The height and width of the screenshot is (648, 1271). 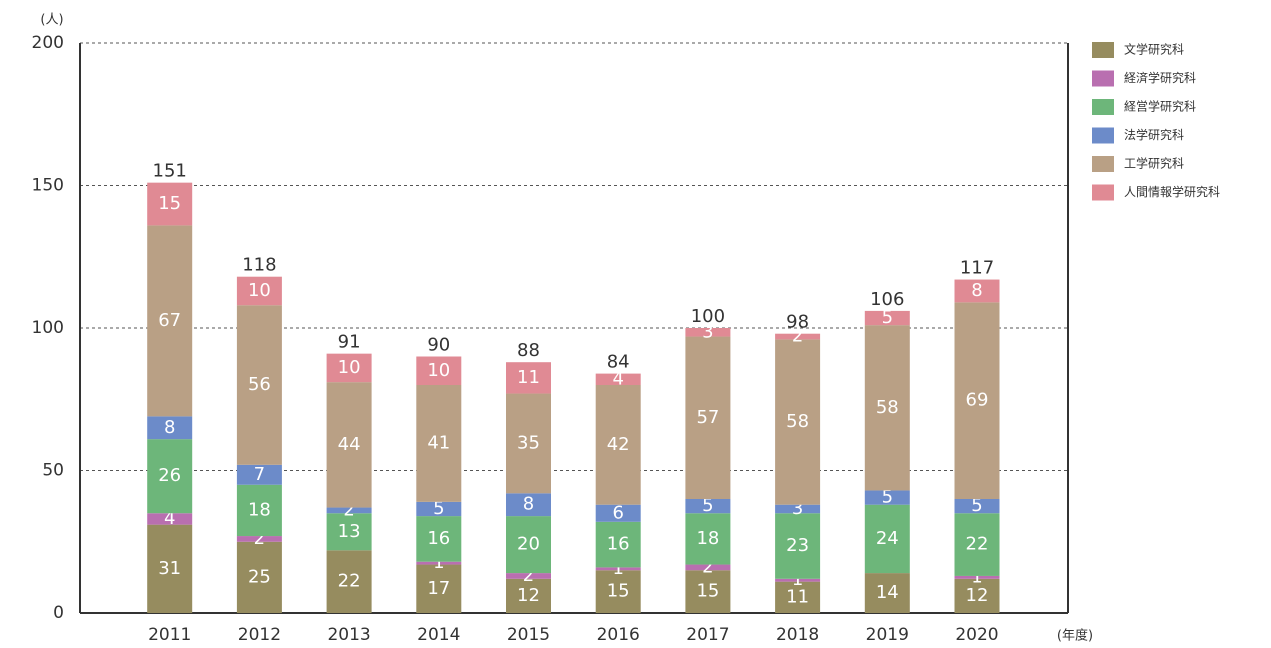 What do you see at coordinates (797, 322) in the screenshot?
I see `total-label: 98` at bounding box center [797, 322].